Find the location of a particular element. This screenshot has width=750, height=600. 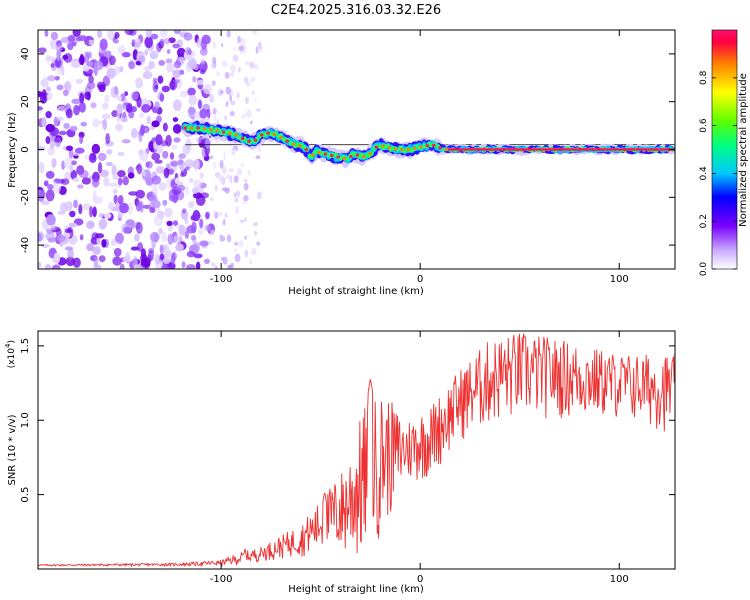

svg-text: (x104) is located at coordinates (10, 354).